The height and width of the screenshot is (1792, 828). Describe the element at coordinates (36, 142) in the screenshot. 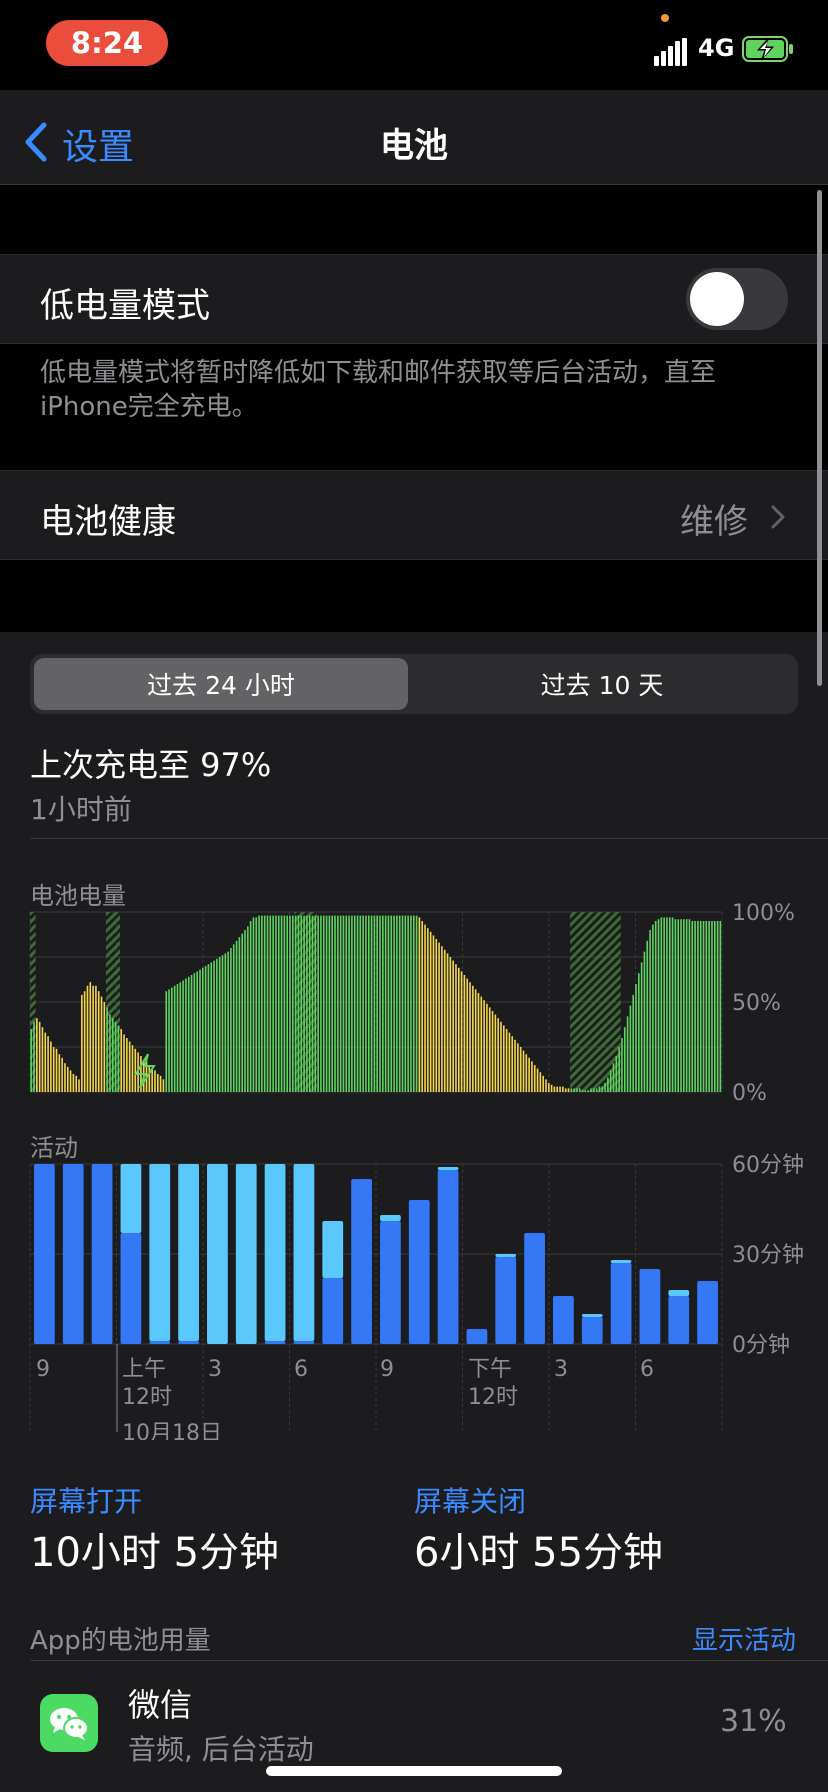

I see `back-chevron-icon` at that location.